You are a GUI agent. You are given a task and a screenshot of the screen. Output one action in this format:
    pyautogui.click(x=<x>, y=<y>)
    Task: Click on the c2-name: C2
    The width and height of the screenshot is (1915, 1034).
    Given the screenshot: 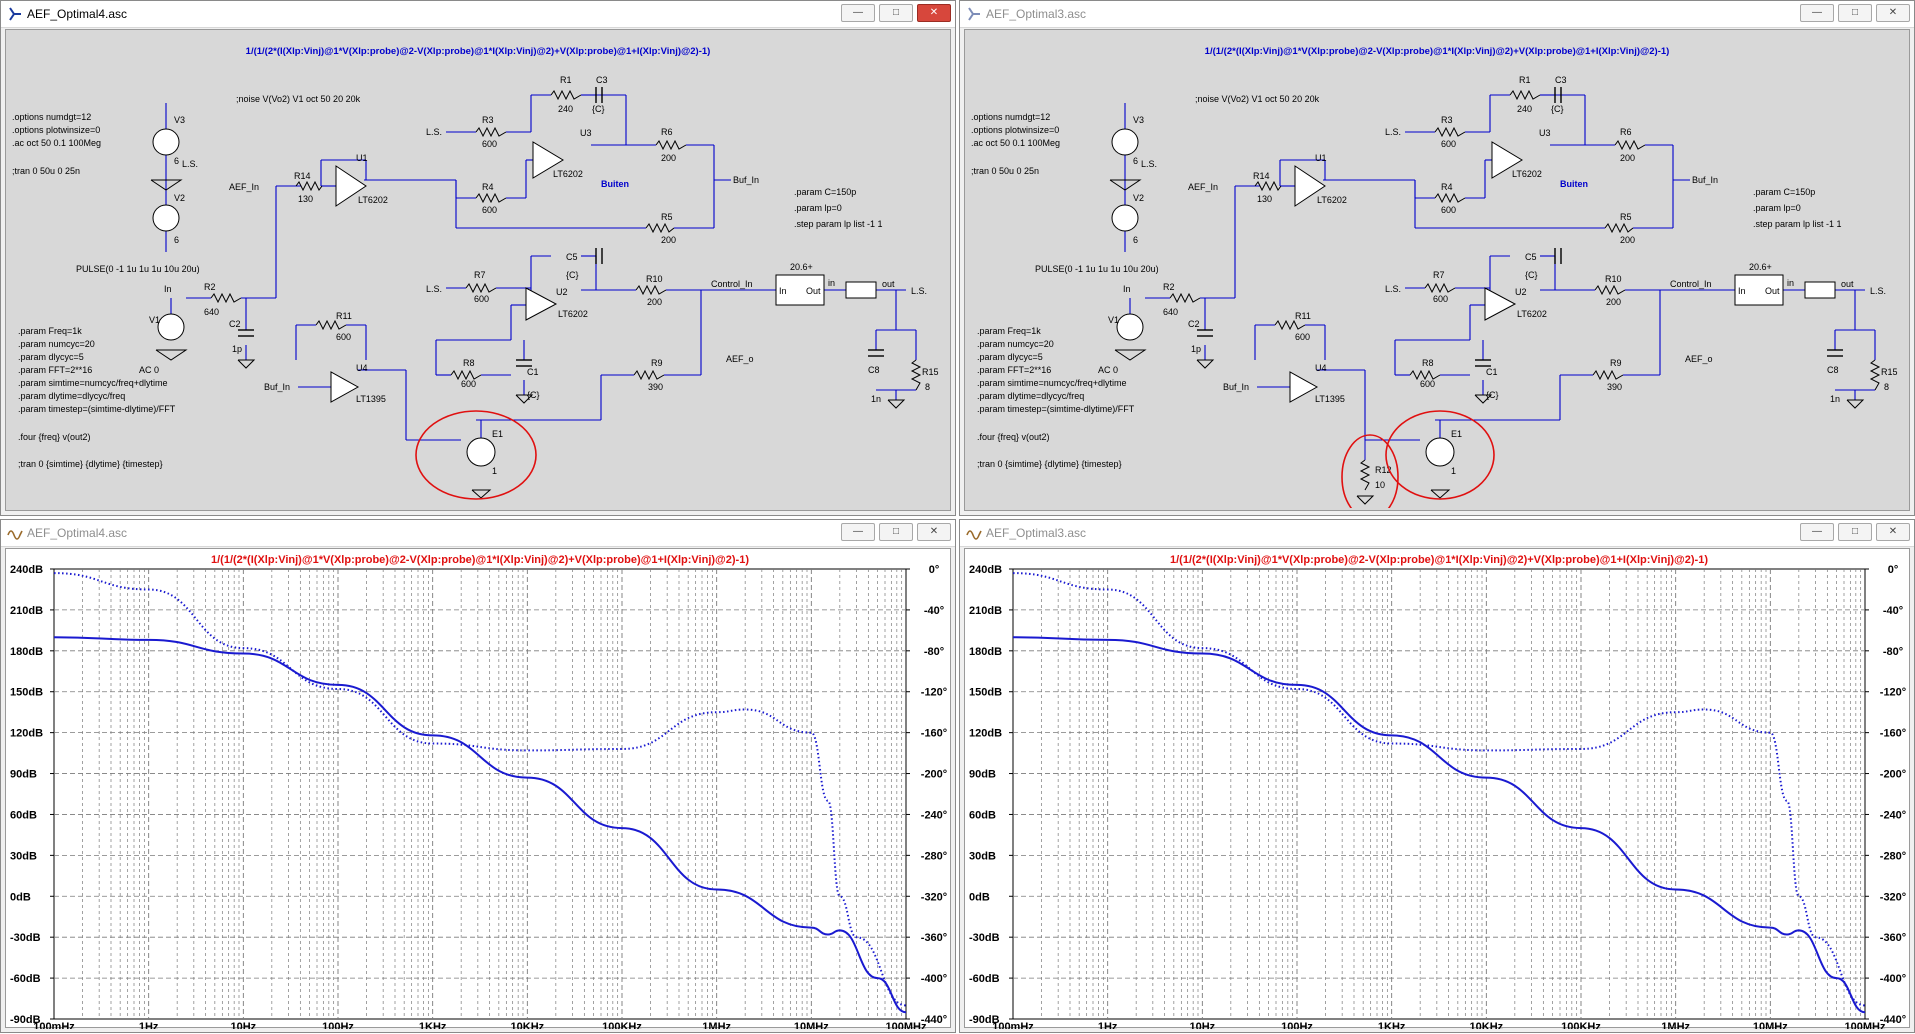 What is the action you would take?
    pyautogui.click(x=1194, y=324)
    